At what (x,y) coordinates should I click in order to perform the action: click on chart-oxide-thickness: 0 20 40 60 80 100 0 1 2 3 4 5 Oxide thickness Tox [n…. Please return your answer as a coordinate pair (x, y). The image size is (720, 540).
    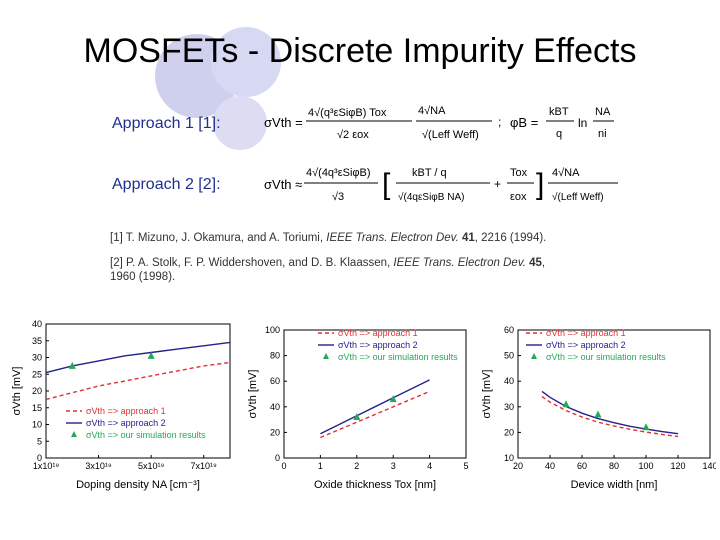
    Looking at the image, I should click on (358, 408).